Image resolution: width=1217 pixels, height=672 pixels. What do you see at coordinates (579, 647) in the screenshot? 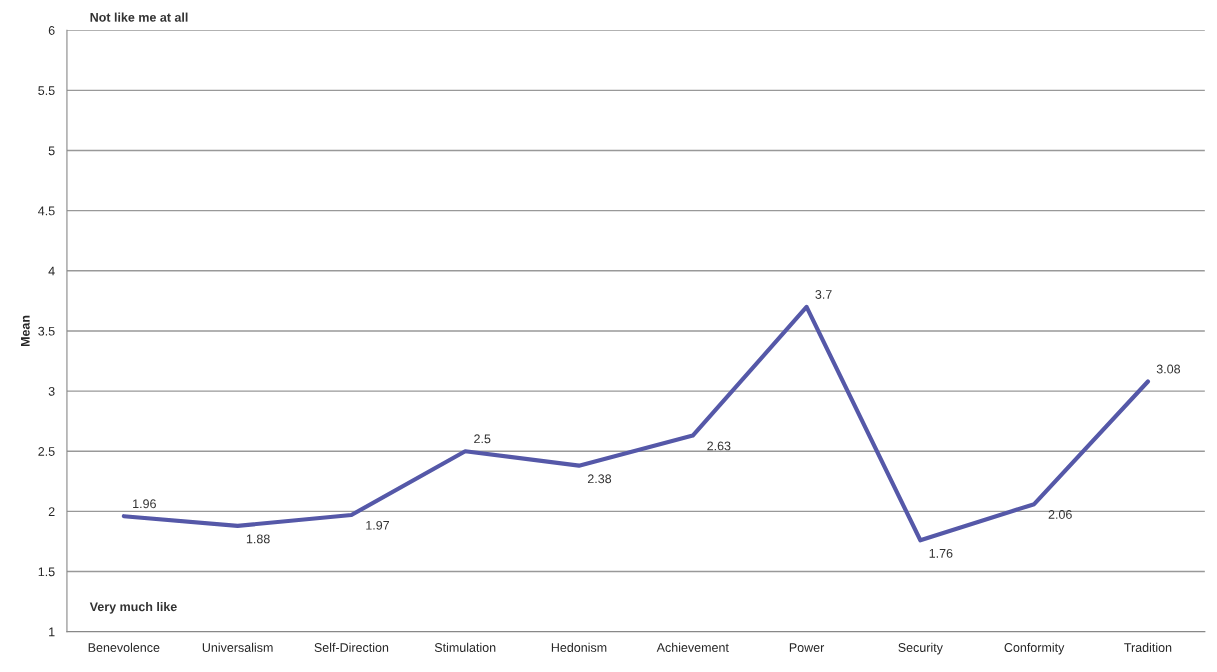
I see `x-tick-label: Hedonism` at bounding box center [579, 647].